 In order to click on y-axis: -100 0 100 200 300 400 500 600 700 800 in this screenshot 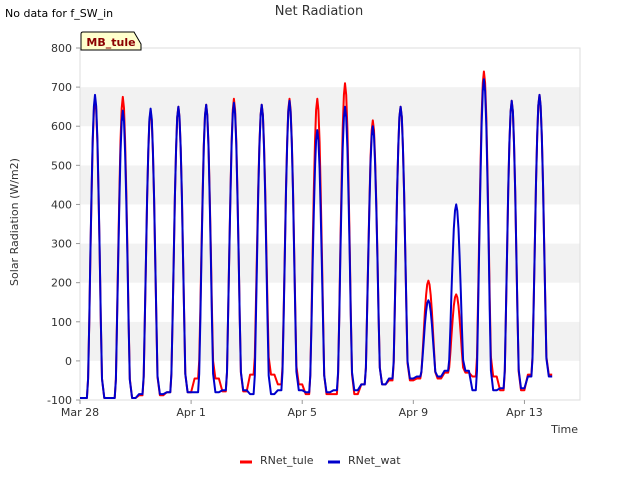, I will do `click(63, 224)`.